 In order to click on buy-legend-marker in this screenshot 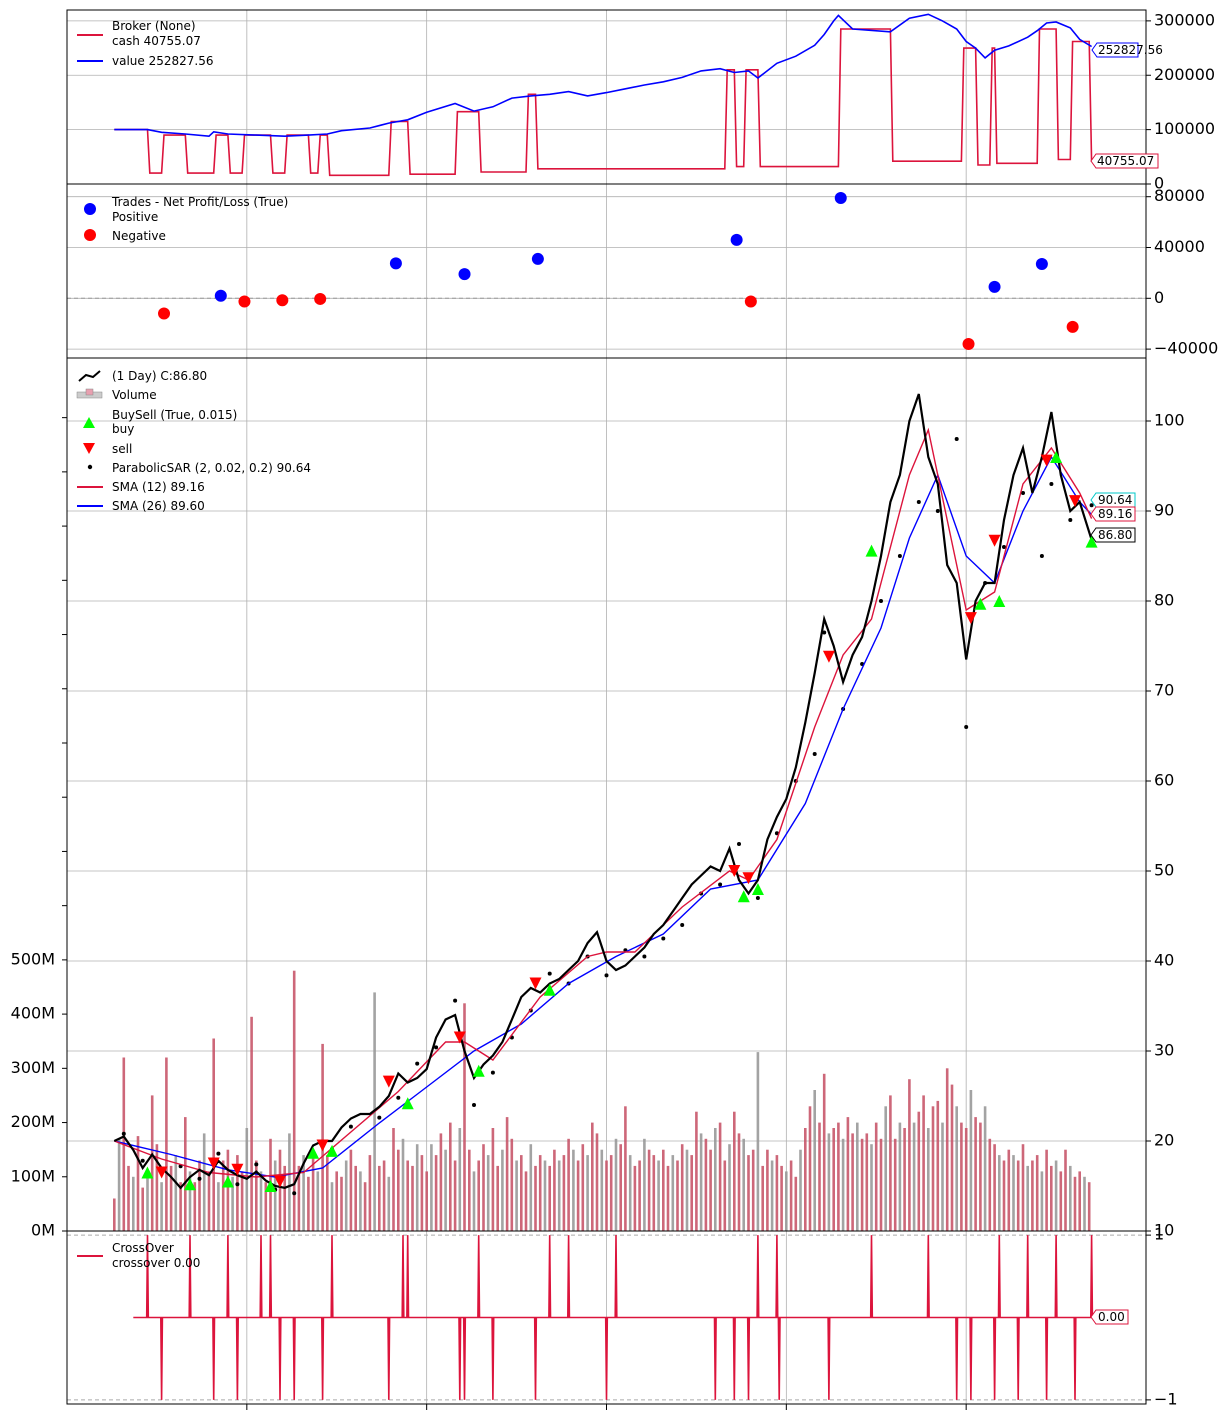, I will do `click(89, 422)`.